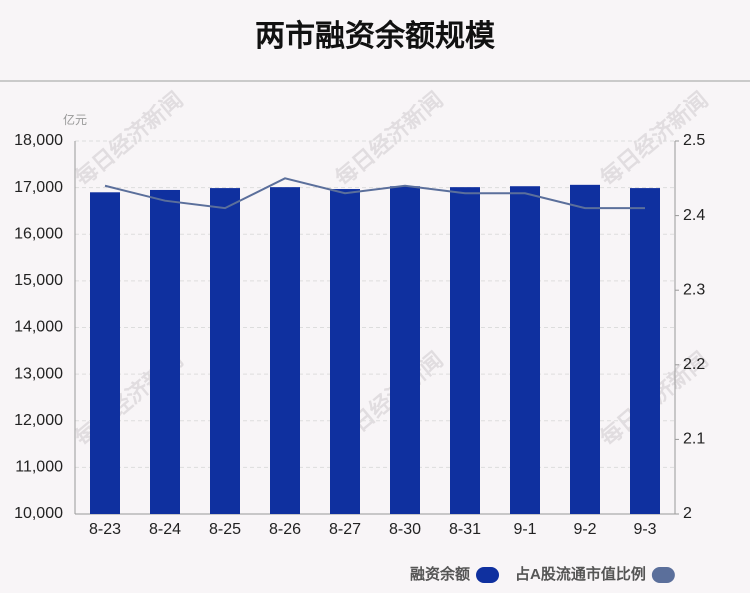 The width and height of the screenshot is (750, 593). I want to click on x-tick-label: 8-30, so click(405, 529).